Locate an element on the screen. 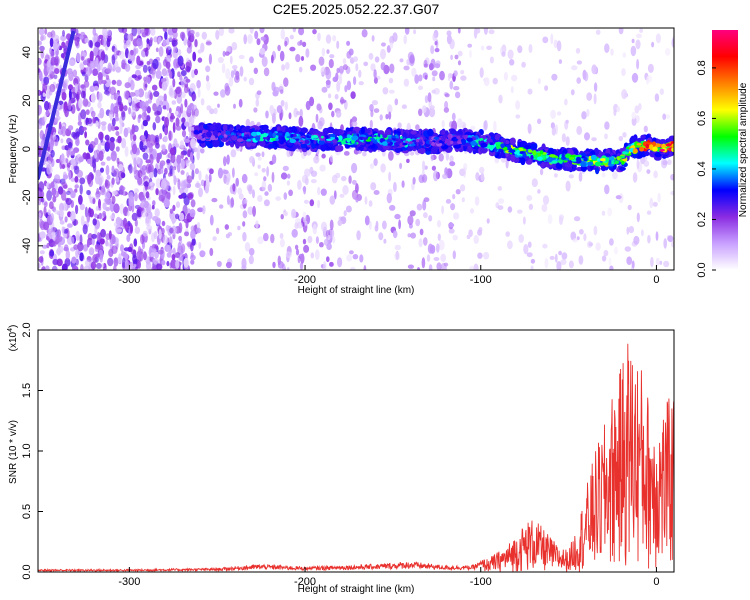 The image size is (750, 600). snr-y-ticks: 0.00.51.01.52.0 is located at coordinates (32, 451).